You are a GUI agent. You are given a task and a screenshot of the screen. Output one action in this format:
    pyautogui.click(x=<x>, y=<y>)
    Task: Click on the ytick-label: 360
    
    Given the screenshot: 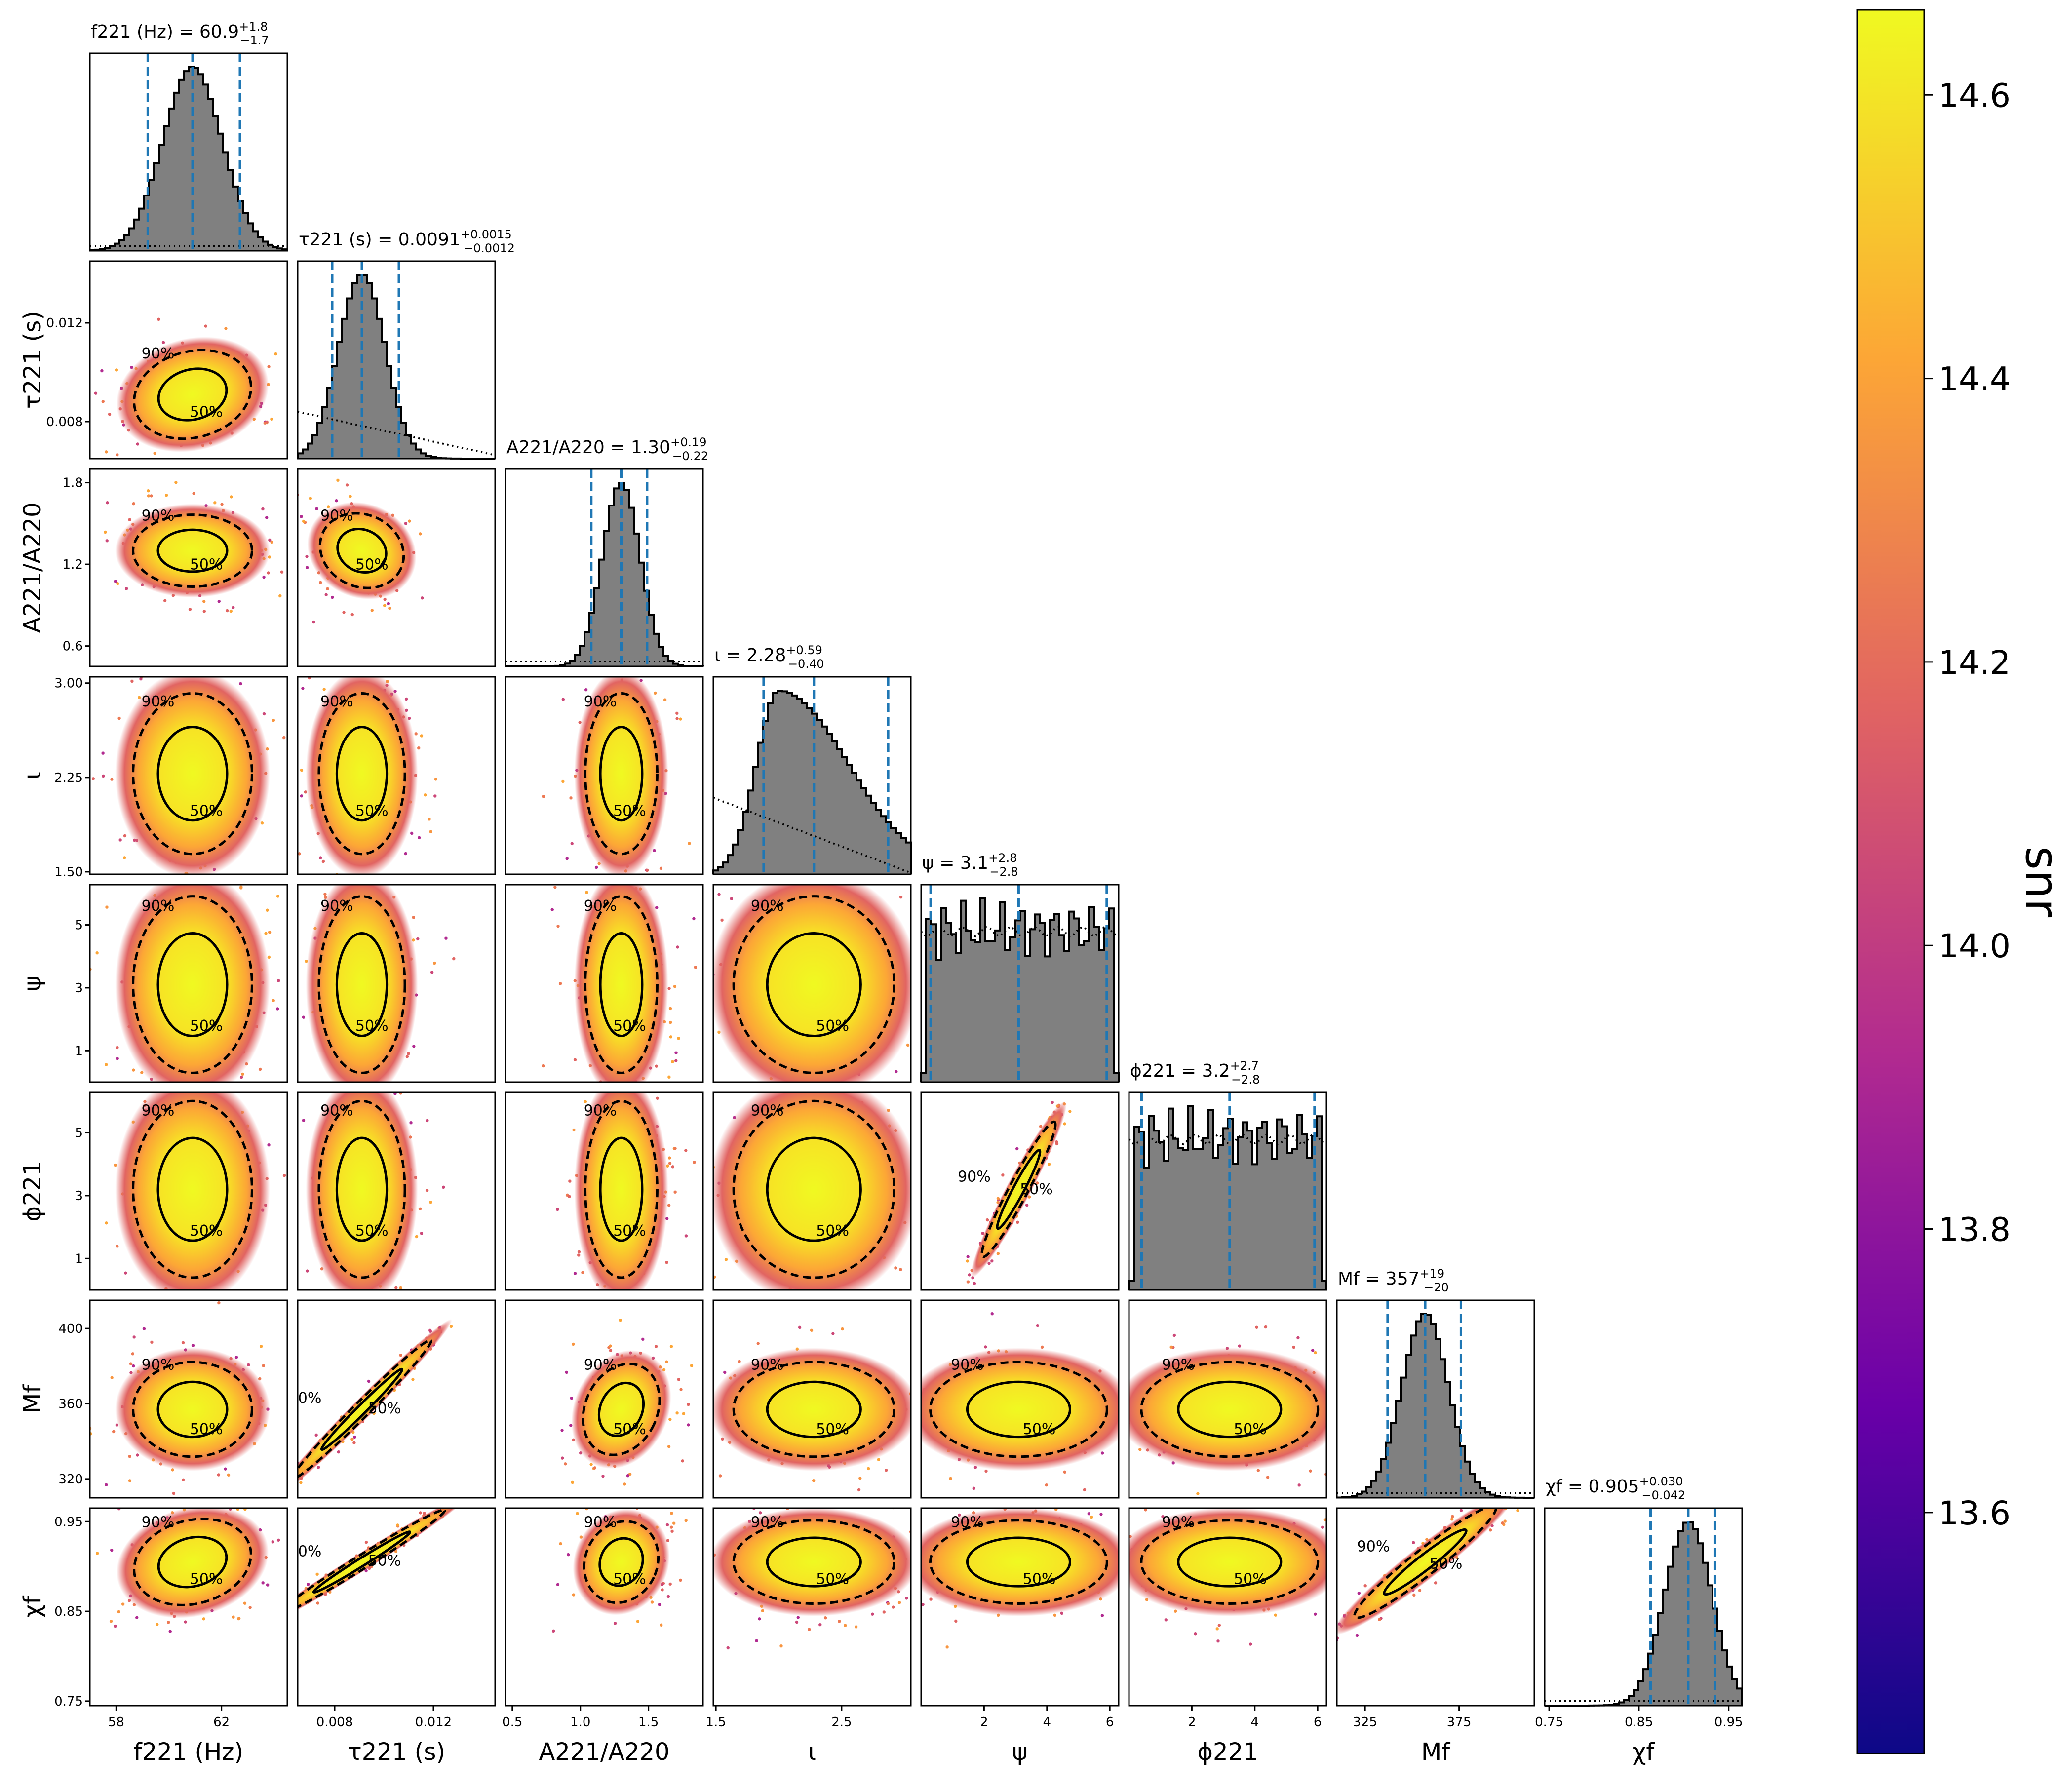 What is the action you would take?
    pyautogui.click(x=70, y=1404)
    